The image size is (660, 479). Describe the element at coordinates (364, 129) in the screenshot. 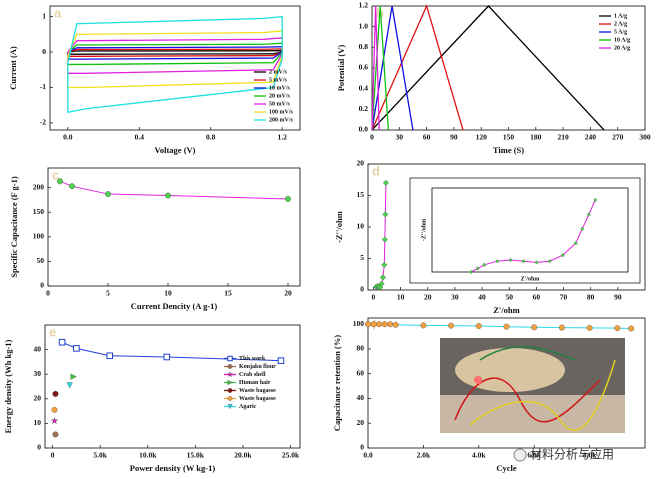

I see `y-tick-label: 0.0` at that location.